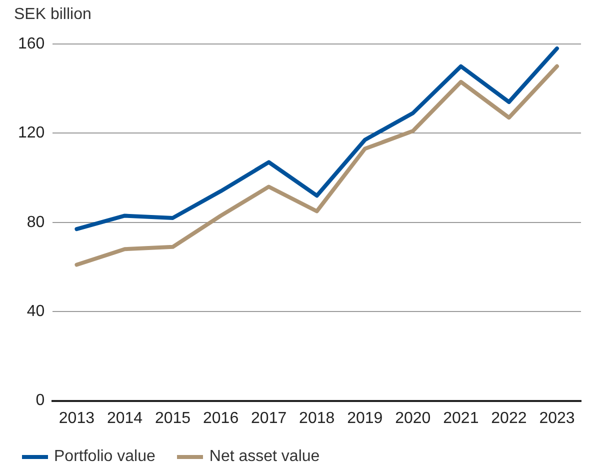 The height and width of the screenshot is (472, 595). What do you see at coordinates (365, 418) in the screenshot?
I see `x-tick-label: 2019` at bounding box center [365, 418].